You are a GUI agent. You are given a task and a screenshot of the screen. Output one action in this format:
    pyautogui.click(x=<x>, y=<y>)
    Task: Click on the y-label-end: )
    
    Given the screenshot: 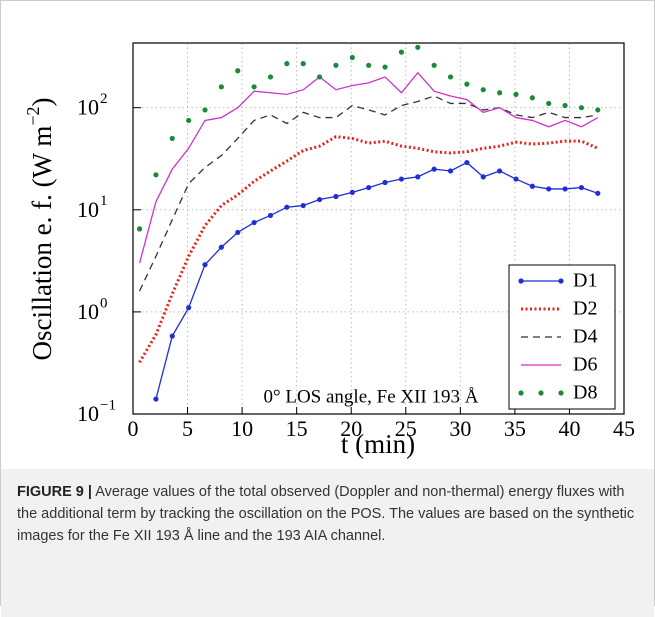 What is the action you would take?
    pyautogui.click(x=42, y=101)
    